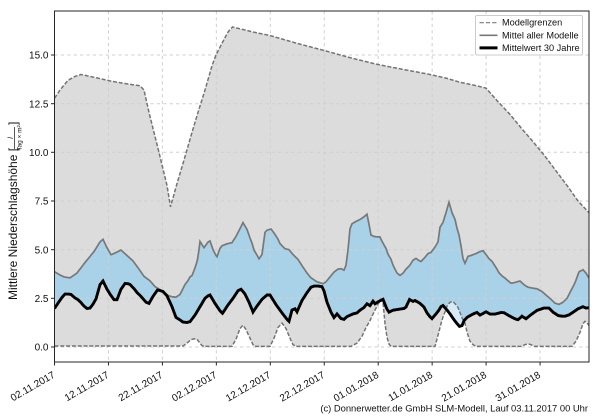 The width and height of the screenshot is (600, 420). Describe the element at coordinates (39, 56) in the screenshot. I see `svg-text: 15.0` at that location.